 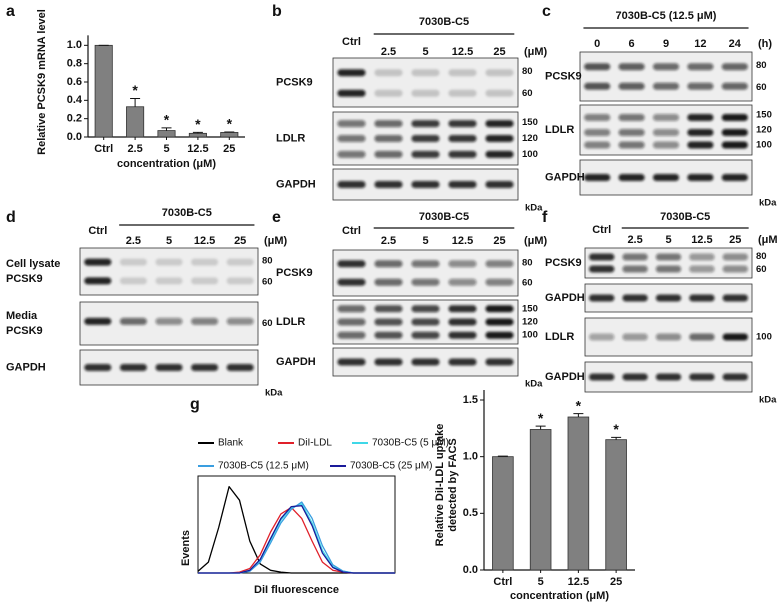 What do you see at coordinates (240, 241) in the screenshot?
I see `lane-label: 25` at bounding box center [240, 241].